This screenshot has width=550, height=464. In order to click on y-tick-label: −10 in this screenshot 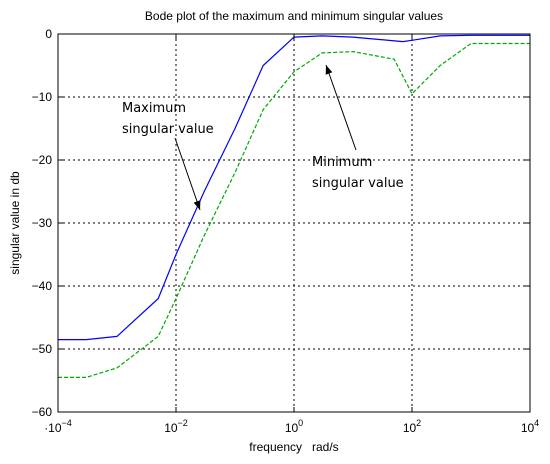, I will do `click(42, 97)`.